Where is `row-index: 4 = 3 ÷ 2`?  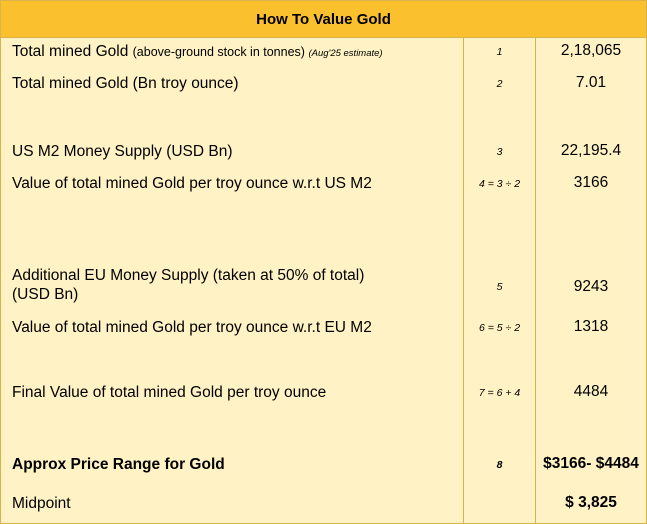 row-index: 4 = 3 ÷ 2 is located at coordinates (499, 184).